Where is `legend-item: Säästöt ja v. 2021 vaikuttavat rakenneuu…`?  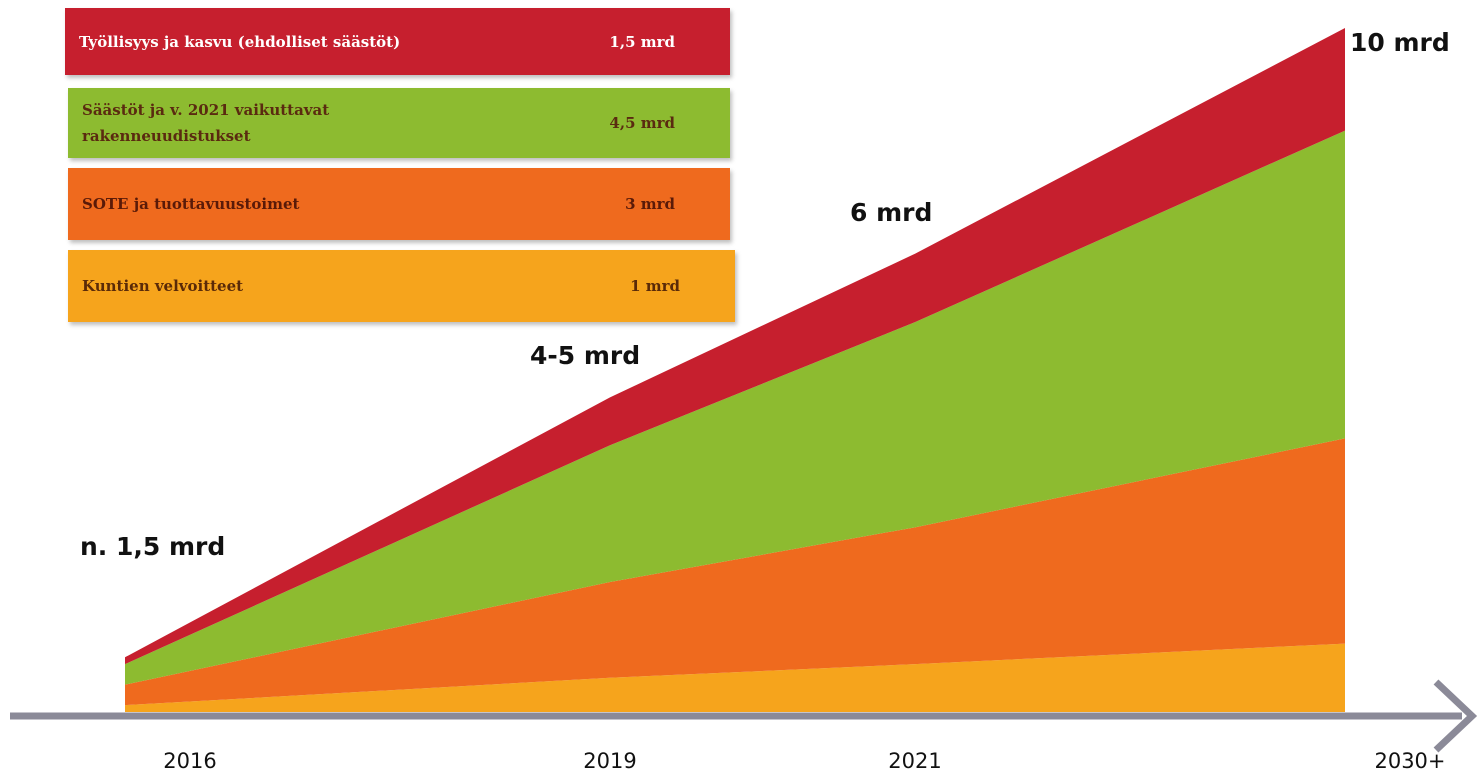 legend-item: Säästöt ja v. 2021 vaikuttavat rakenneuu… is located at coordinates (399, 123).